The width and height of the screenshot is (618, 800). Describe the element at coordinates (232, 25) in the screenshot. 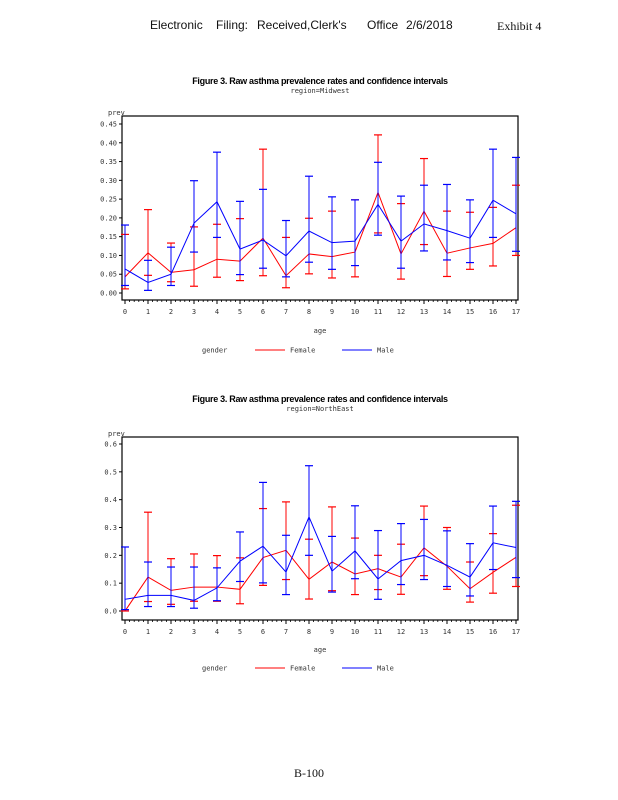

I see `header-filing: Filing:` at that location.